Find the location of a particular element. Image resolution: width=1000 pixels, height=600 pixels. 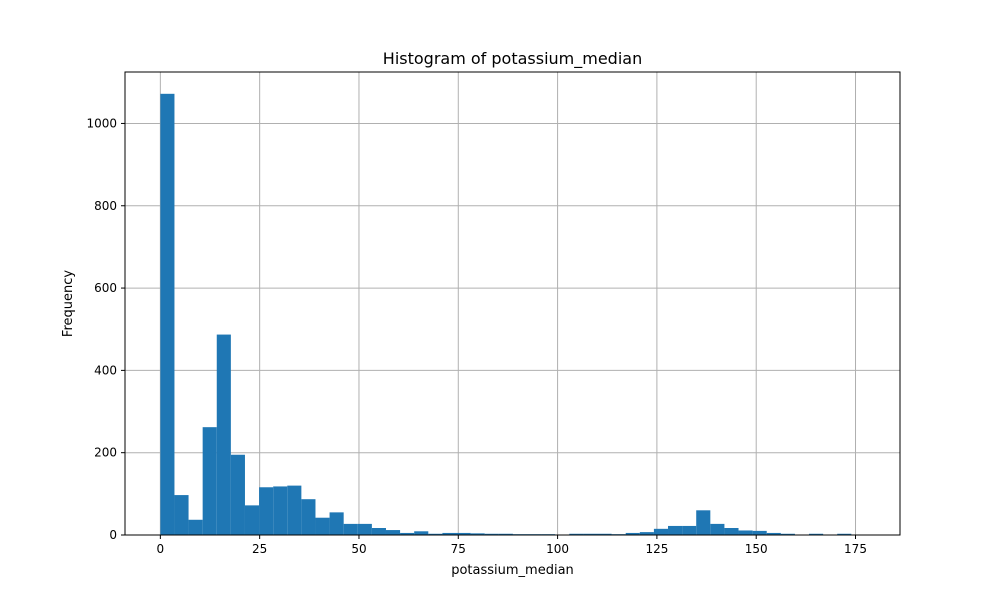

y-tick-label: 1000 is located at coordinates (101, 123).